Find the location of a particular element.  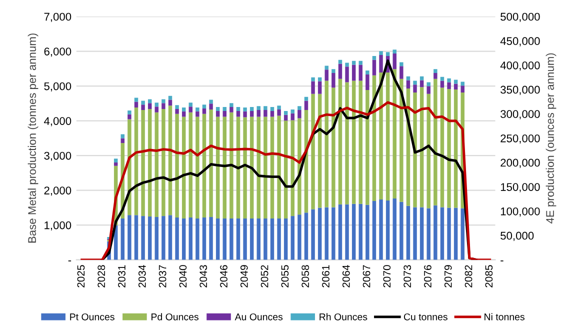

x-tick-label: 2052 is located at coordinates (264, 276).